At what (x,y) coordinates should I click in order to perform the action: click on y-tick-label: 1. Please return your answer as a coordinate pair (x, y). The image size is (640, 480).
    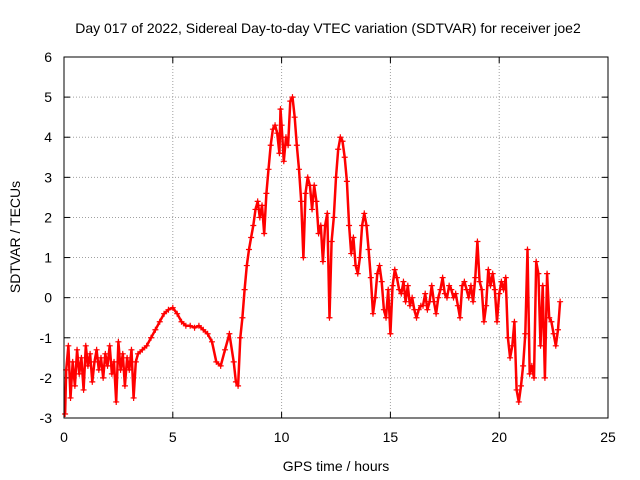
    Looking at the image, I should click on (48, 258).